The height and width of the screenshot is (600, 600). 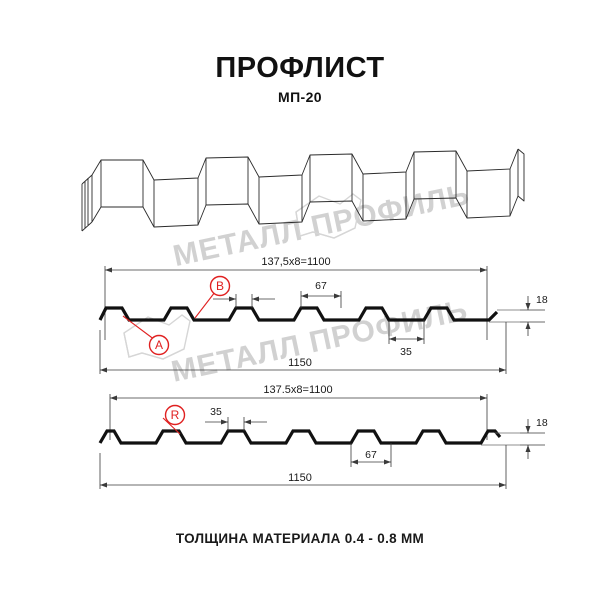 What do you see at coordinates (295, 262) in the screenshot?
I see `dim-label-pitch-top: 137,5x8=1100` at bounding box center [295, 262].